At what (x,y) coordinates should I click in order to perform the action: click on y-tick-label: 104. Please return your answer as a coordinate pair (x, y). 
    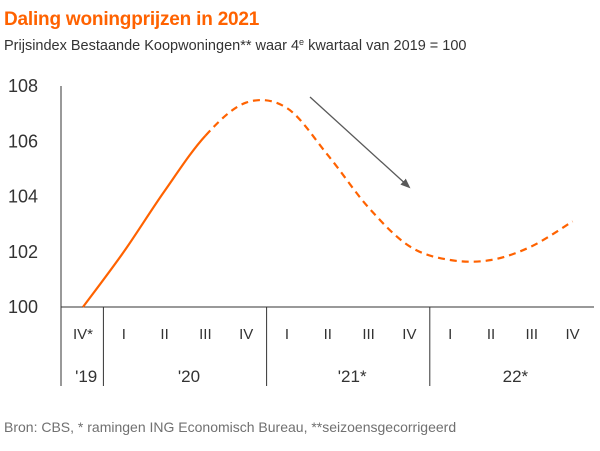
    Looking at the image, I should click on (23, 197).